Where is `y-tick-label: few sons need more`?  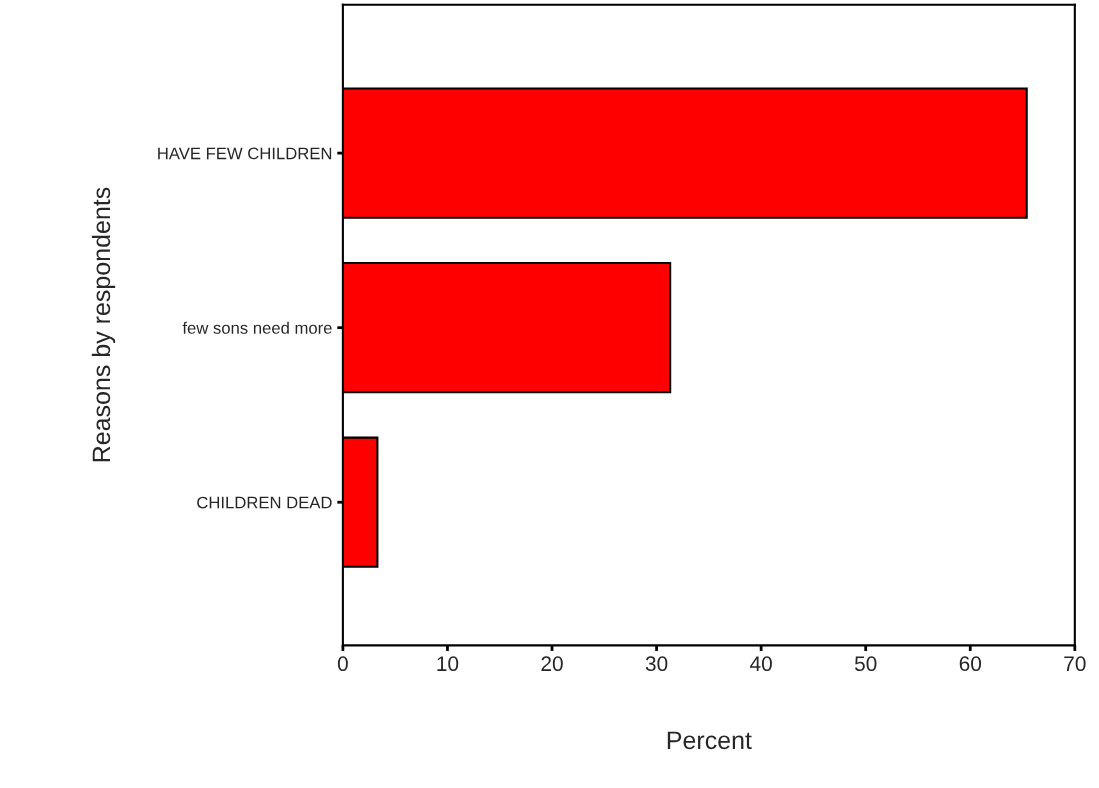
y-tick-label: few sons need more is located at coordinates (257, 327).